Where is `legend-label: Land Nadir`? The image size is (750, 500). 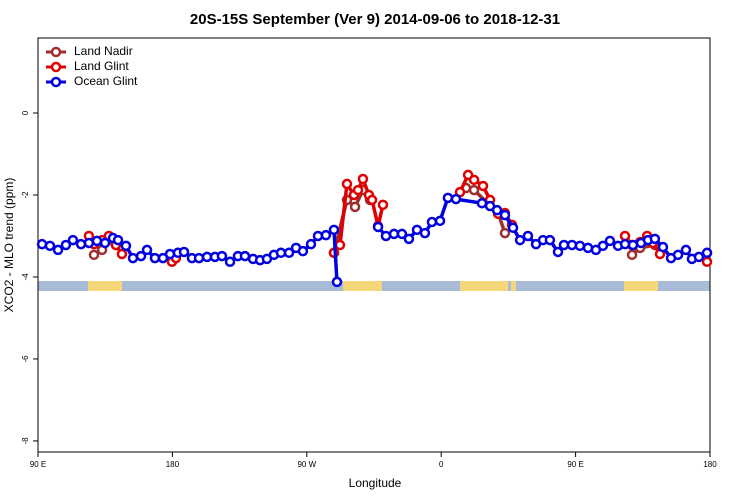 legend-label: Land Nadir is located at coordinates (103, 51).